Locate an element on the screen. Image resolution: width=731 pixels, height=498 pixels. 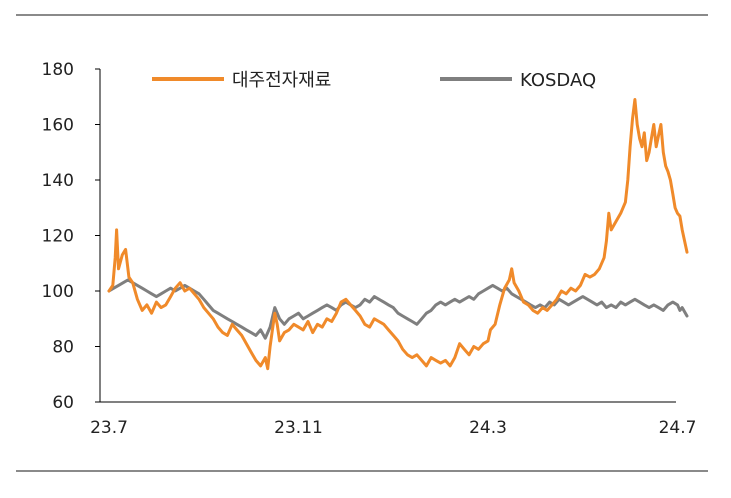
y-tick-label: 100 is located at coordinates (58, 292).